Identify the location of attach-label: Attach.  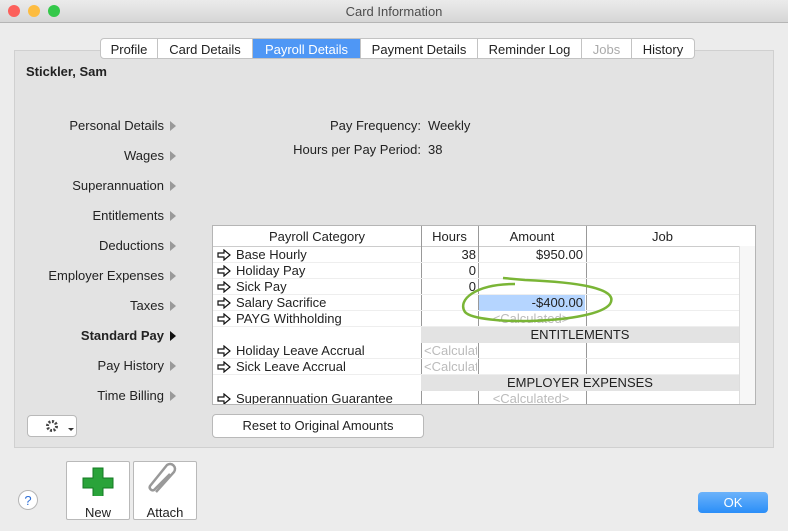
(165, 512).